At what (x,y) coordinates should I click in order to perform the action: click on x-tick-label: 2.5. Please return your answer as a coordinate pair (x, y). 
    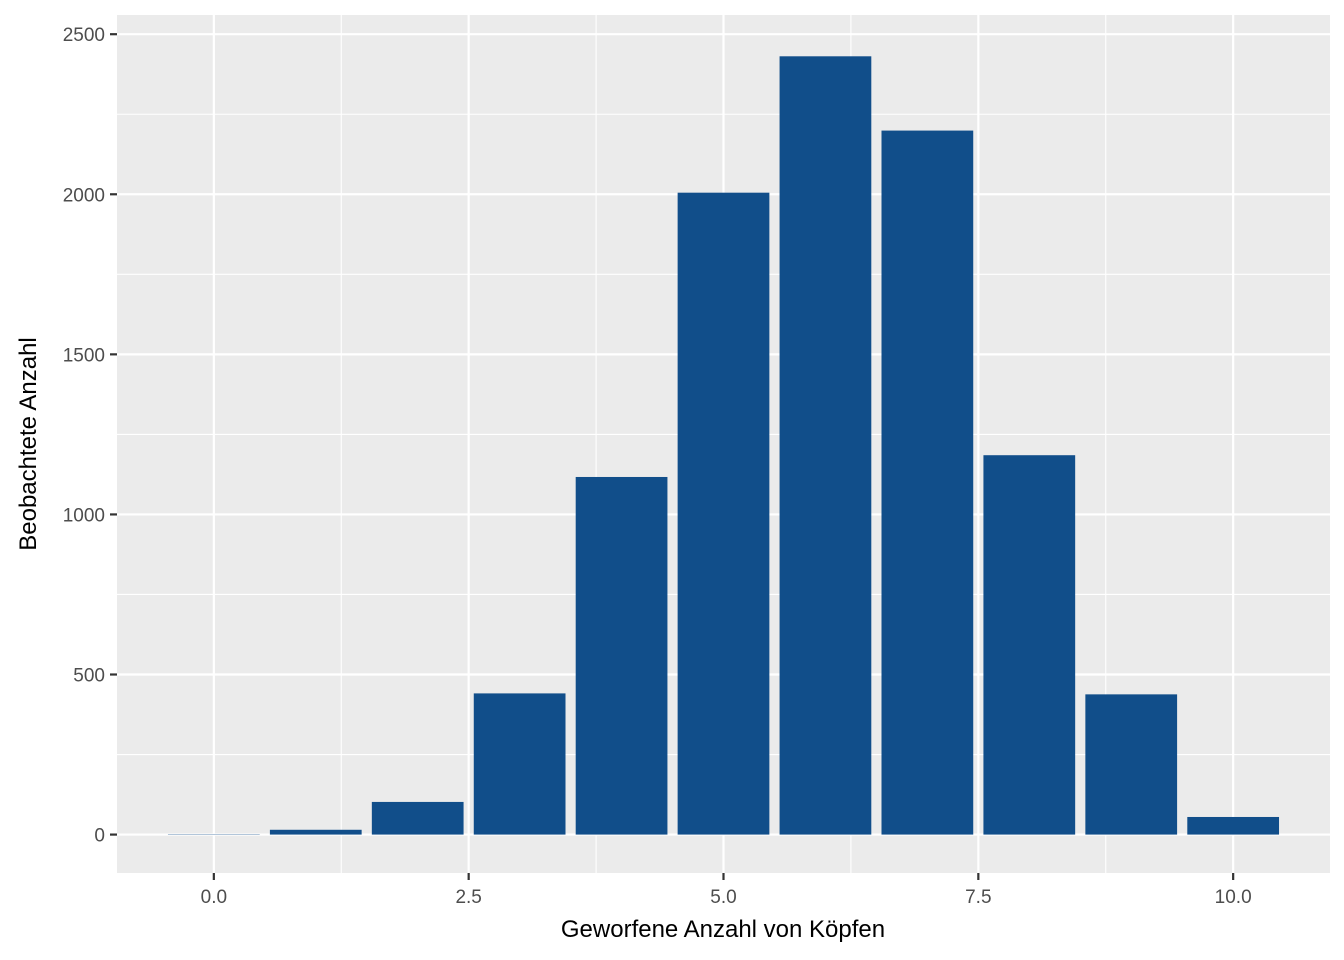
    Looking at the image, I should click on (468, 897).